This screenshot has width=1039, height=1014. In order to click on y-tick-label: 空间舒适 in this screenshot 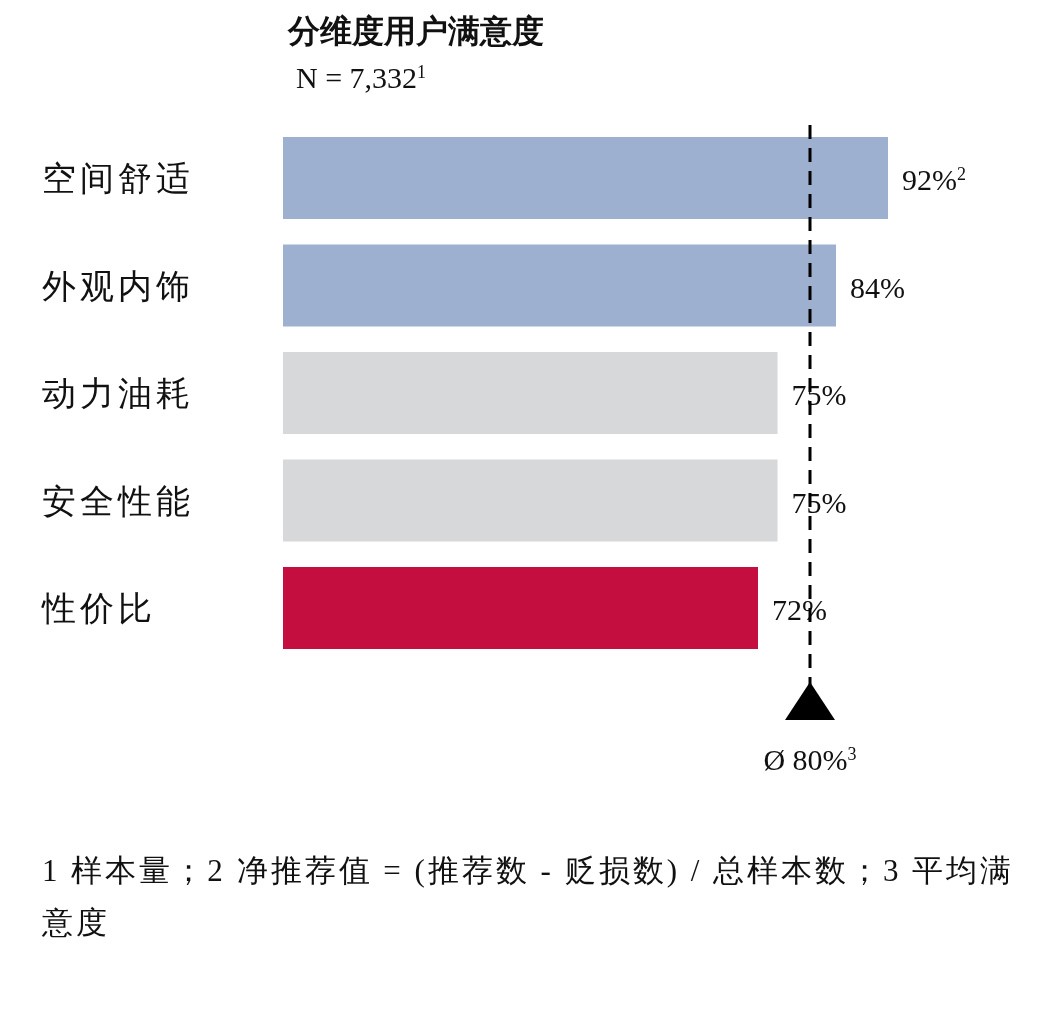, I will do `click(118, 178)`.